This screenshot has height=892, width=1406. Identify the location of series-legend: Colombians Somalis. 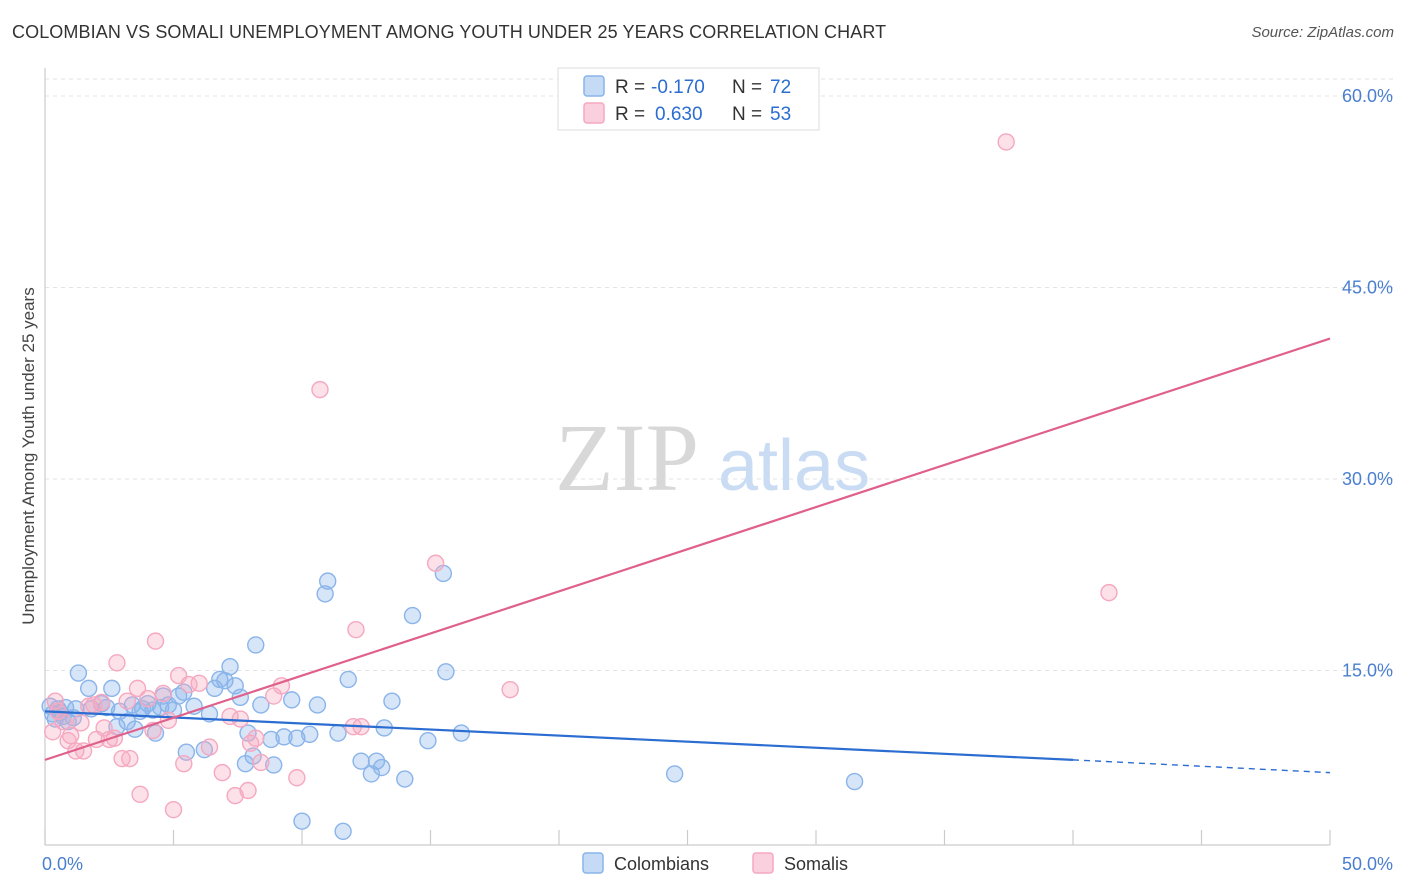
(715, 863).